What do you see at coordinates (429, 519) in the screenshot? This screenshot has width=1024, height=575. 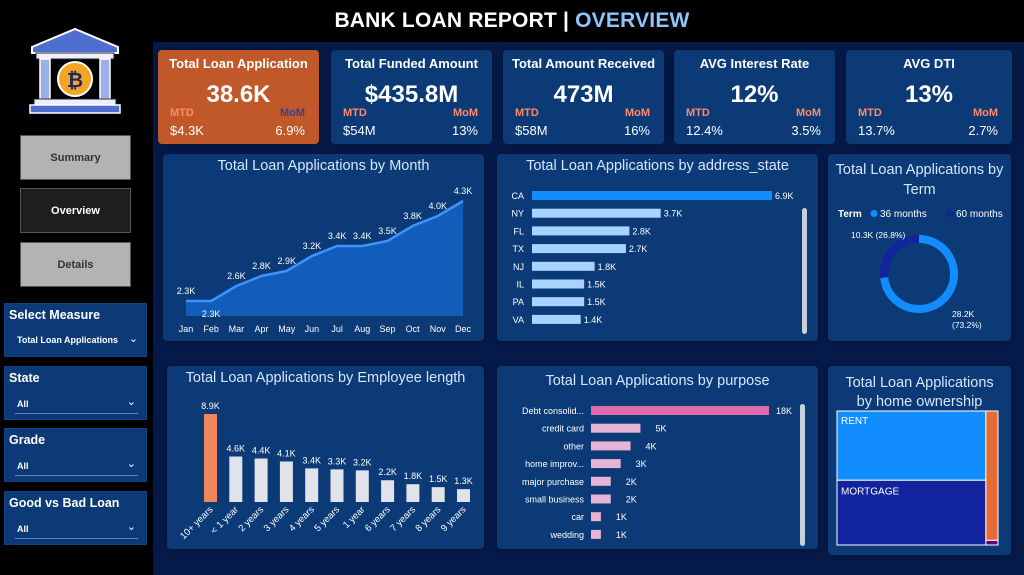 I see `x-tick-label: 8 years` at bounding box center [429, 519].